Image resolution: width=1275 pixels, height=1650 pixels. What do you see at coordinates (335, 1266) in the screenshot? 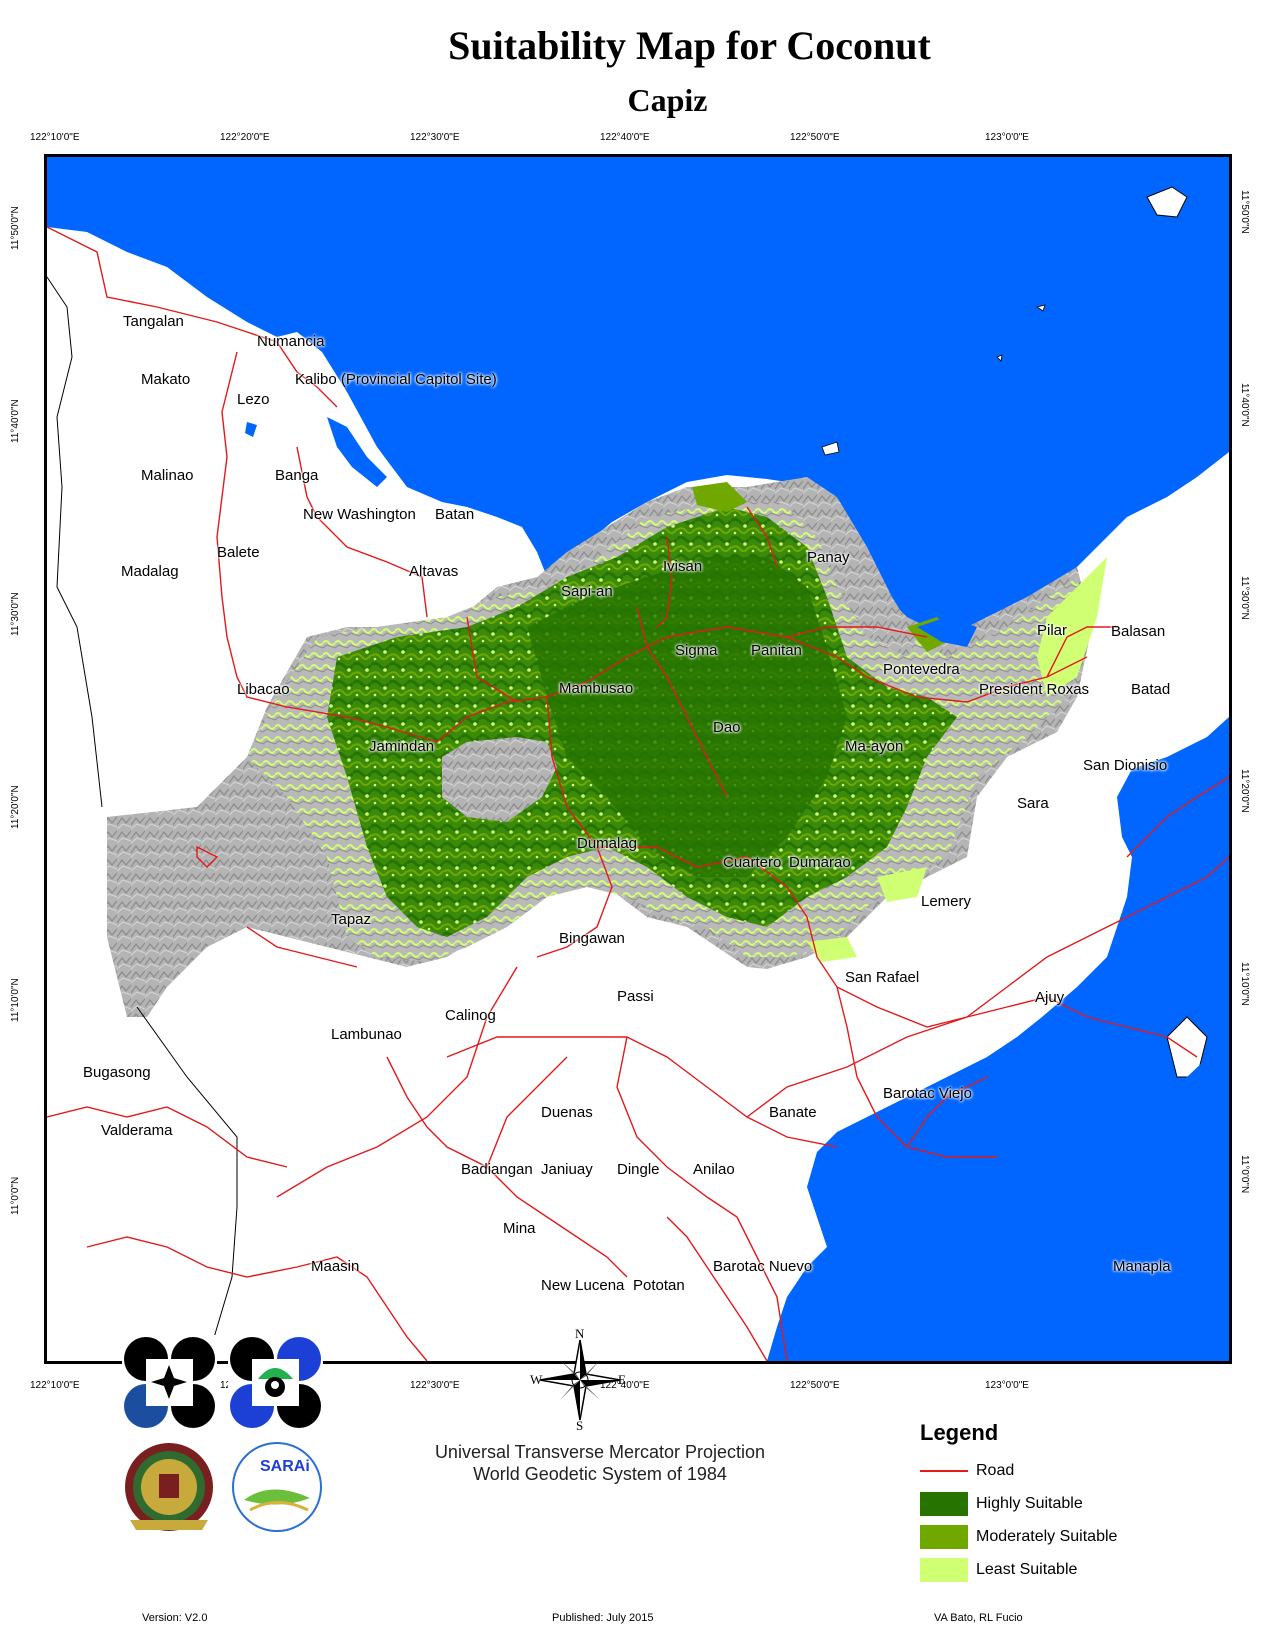
I see `place-label: Maasin` at bounding box center [335, 1266].